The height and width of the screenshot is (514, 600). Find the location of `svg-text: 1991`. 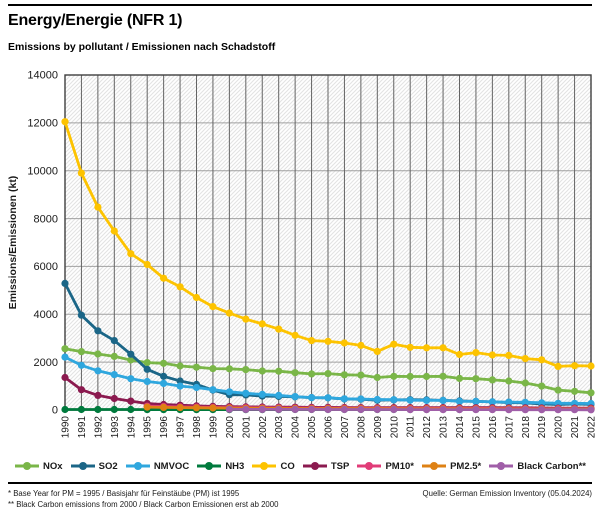

svg-text: 1991 is located at coordinates (82, 427).